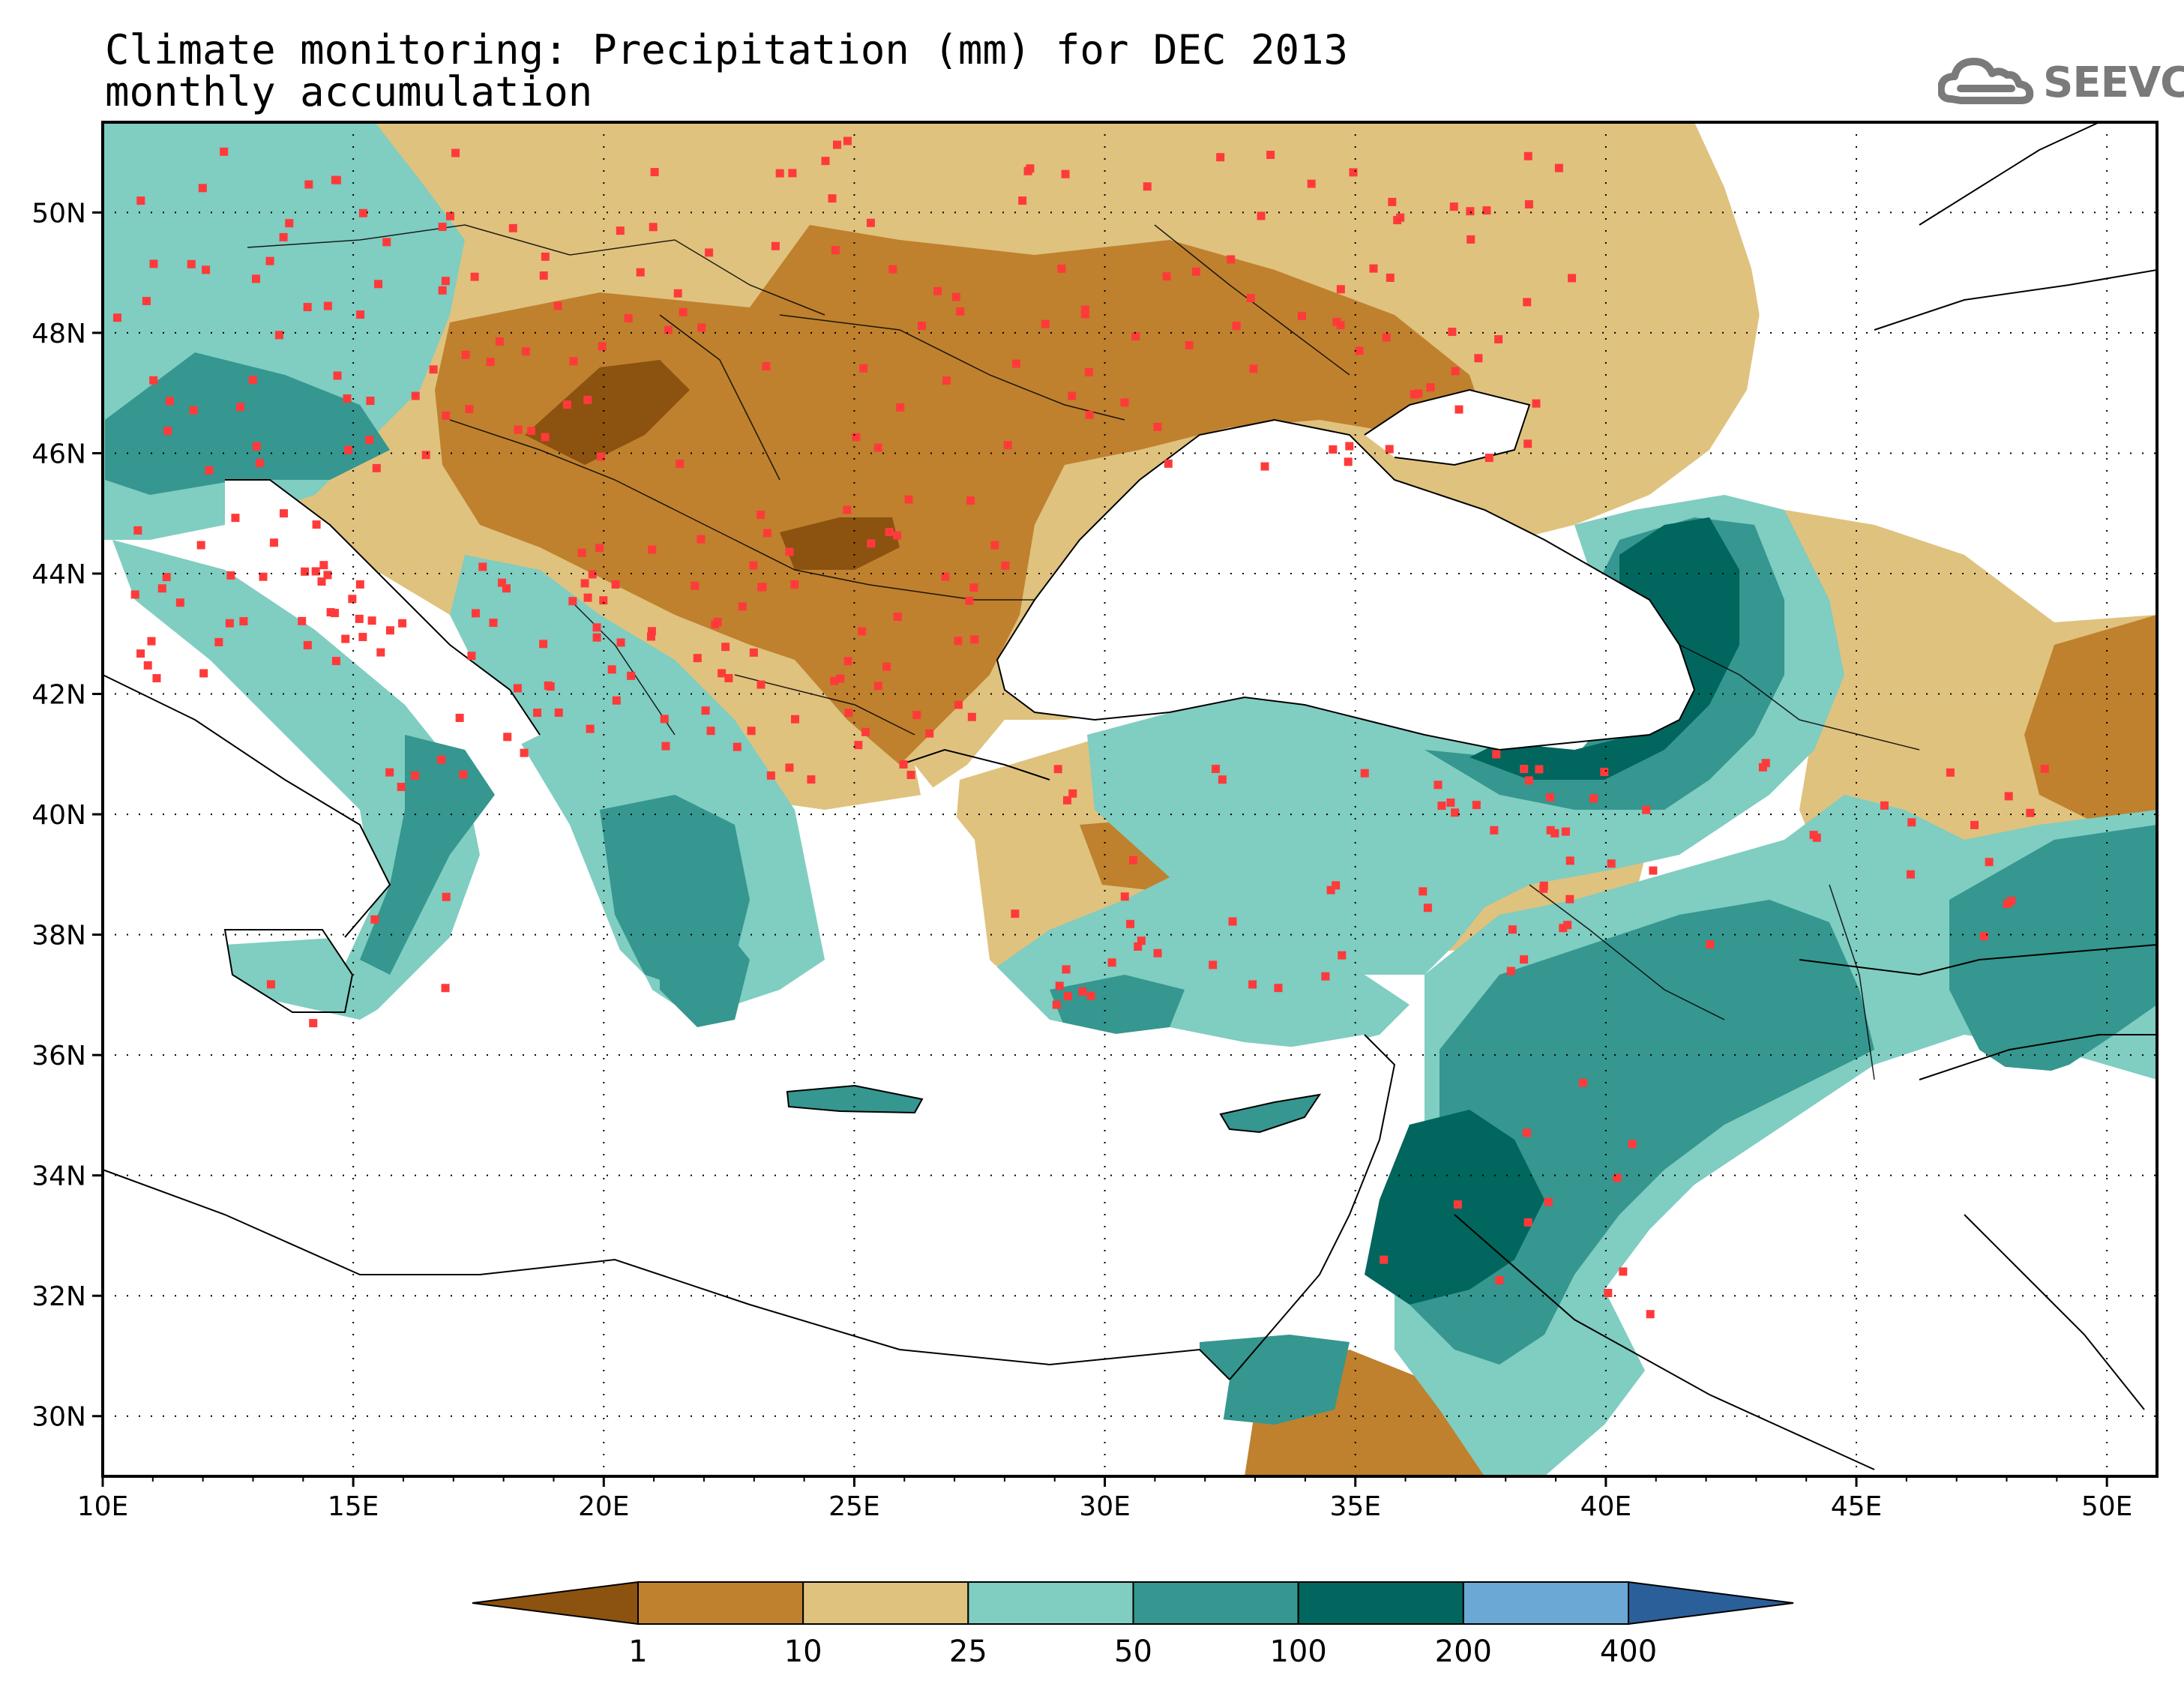 This screenshot has height=1687, width=2184. What do you see at coordinates (854, 1506) in the screenshot?
I see `x-tick-label: 25E` at bounding box center [854, 1506].